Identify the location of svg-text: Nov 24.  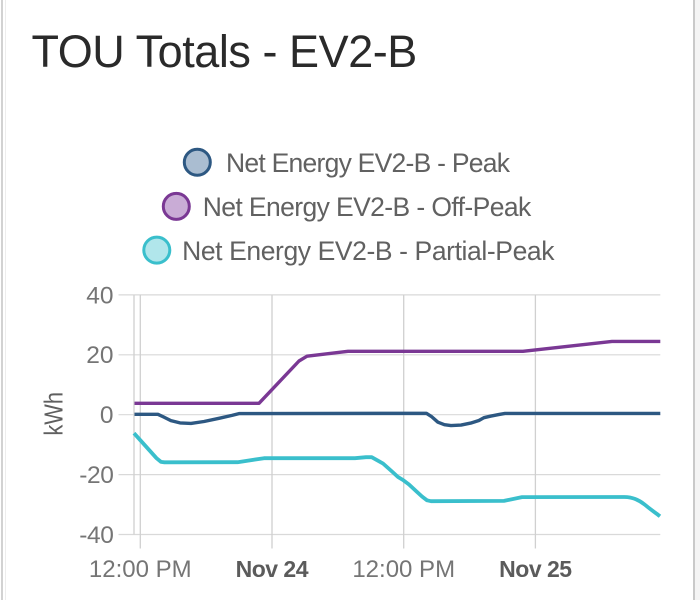
(272, 569).